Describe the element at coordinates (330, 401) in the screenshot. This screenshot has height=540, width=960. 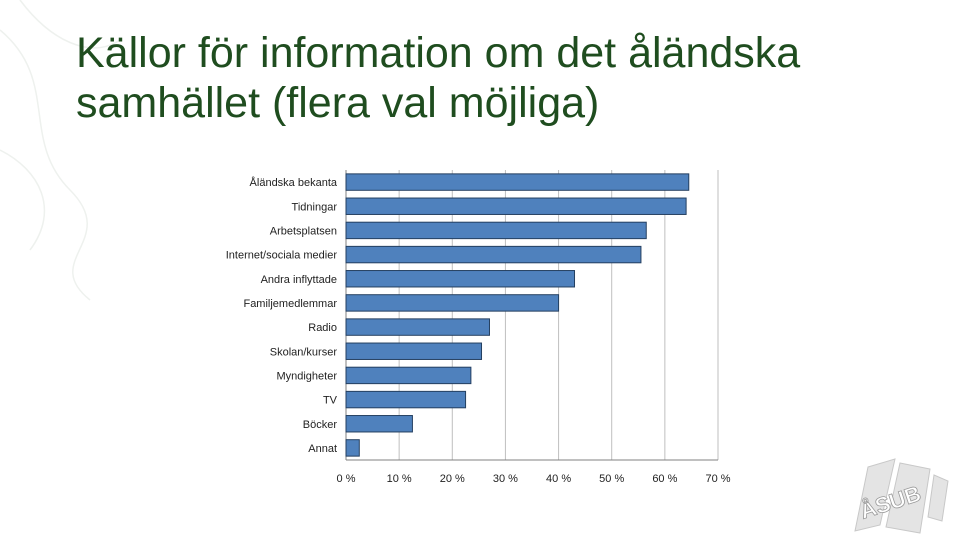
I see `category-label: TV` at that location.